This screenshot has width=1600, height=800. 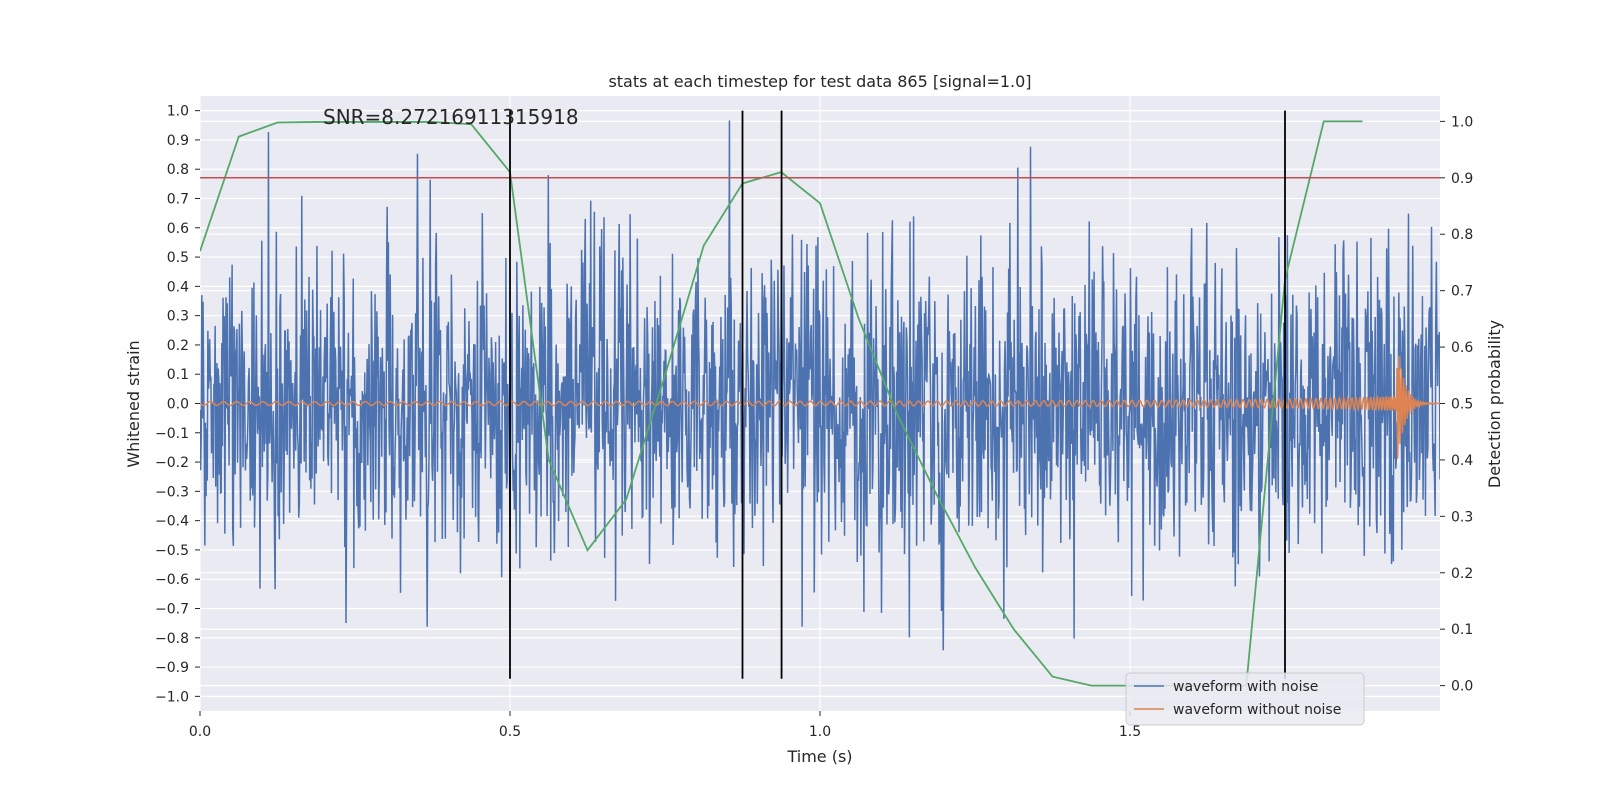 What do you see at coordinates (178, 170) in the screenshot?
I see `y-left-tick-label: 0.8` at bounding box center [178, 170].